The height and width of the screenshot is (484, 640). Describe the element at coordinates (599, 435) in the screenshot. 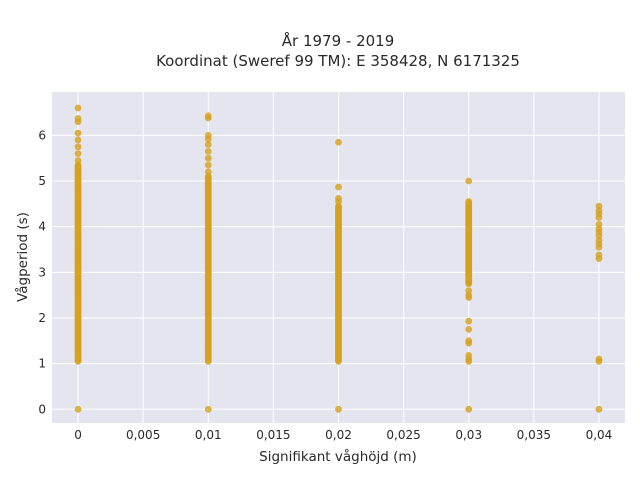

I see `x-tick-label: 0,04` at that location.